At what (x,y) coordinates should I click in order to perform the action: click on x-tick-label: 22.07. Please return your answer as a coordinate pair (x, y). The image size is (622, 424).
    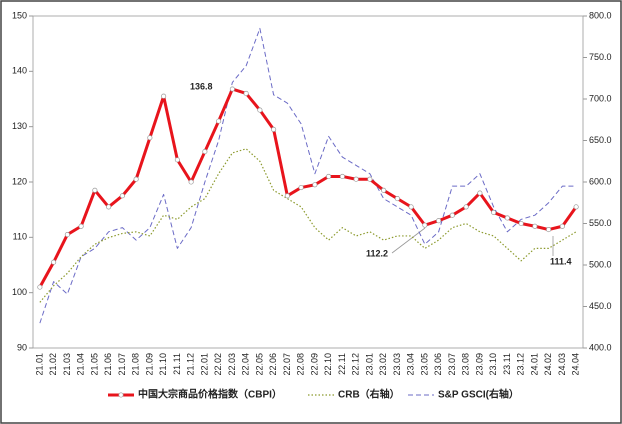
    Looking at the image, I should click on (287, 364).